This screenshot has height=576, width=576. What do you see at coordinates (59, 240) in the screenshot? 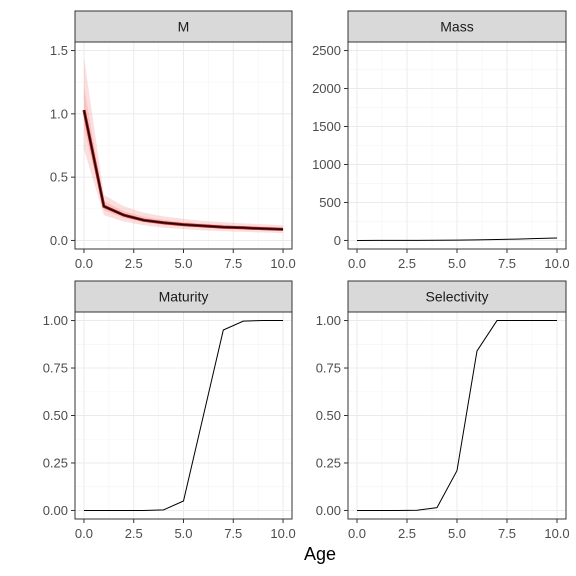
I see `y-tick-label: 0.0` at bounding box center [59, 240].